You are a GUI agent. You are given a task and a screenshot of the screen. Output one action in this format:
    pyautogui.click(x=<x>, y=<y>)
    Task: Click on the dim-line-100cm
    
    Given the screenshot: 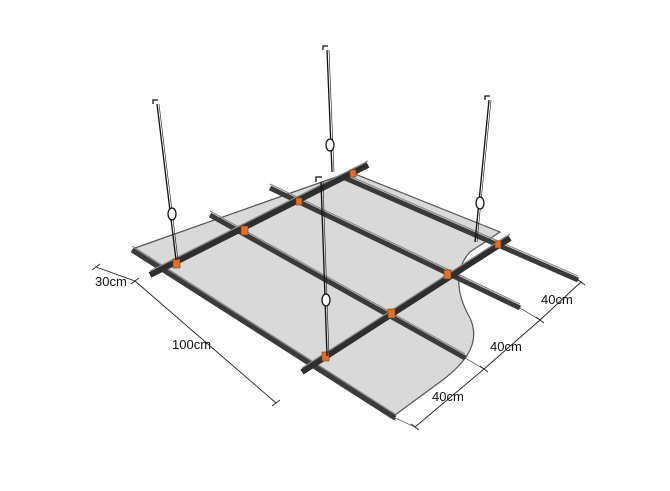 What is the action you would take?
    pyautogui.click(x=205, y=342)
    